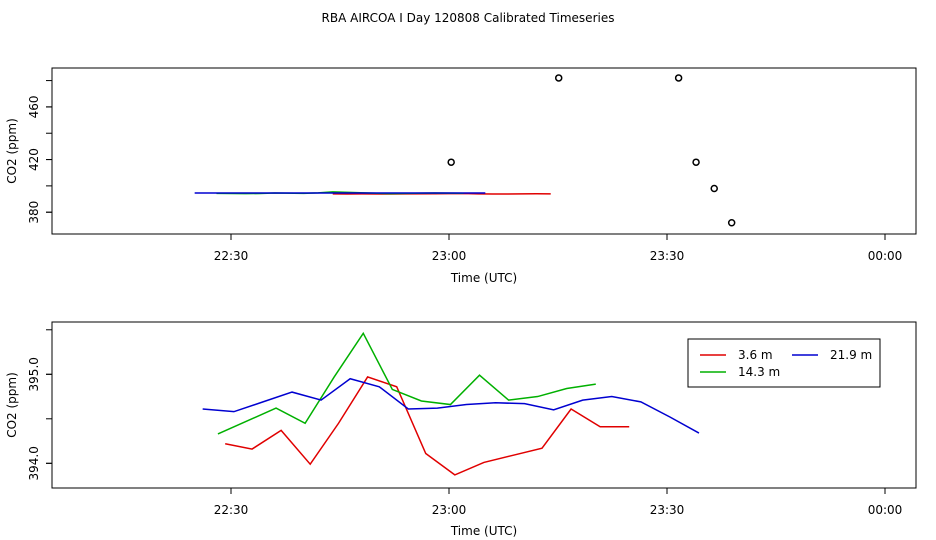  What do you see at coordinates (39, 404) in the screenshot?
I see `y-axis: 394.0 395.0` at bounding box center [39, 404].